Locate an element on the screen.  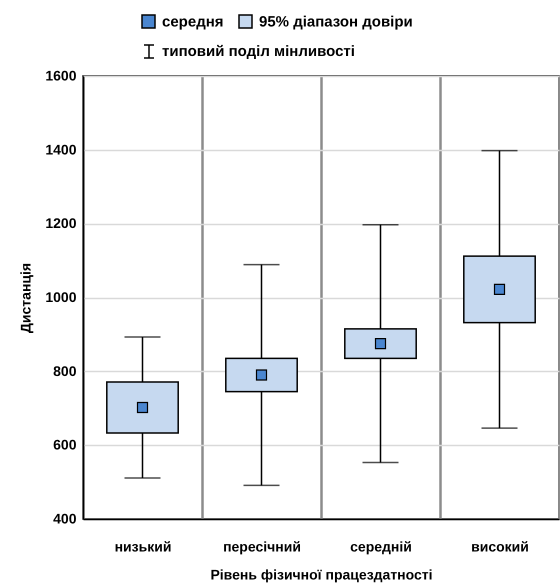
x-tick-label: високий is located at coordinates (500, 546).